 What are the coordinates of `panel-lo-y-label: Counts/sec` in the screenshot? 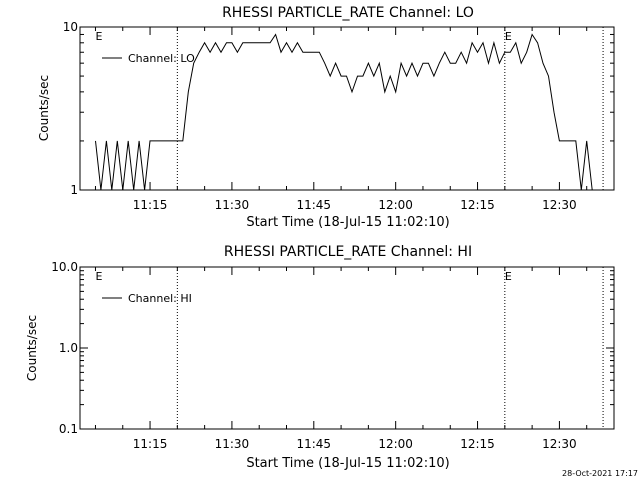 It's located at (44, 108).